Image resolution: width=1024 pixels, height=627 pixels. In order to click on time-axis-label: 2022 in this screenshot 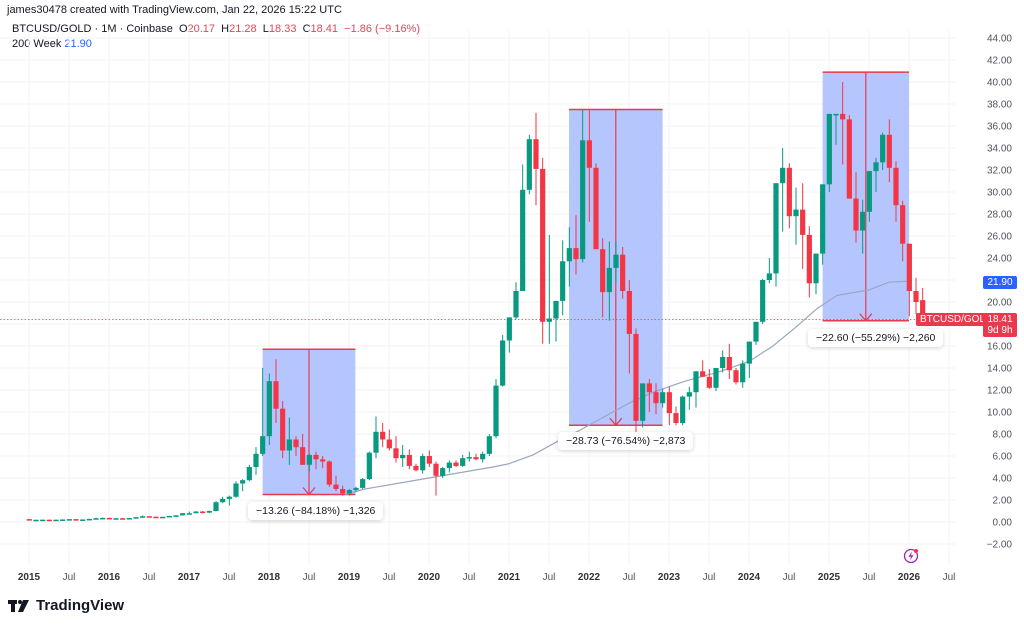, I will do `click(589, 577)`.